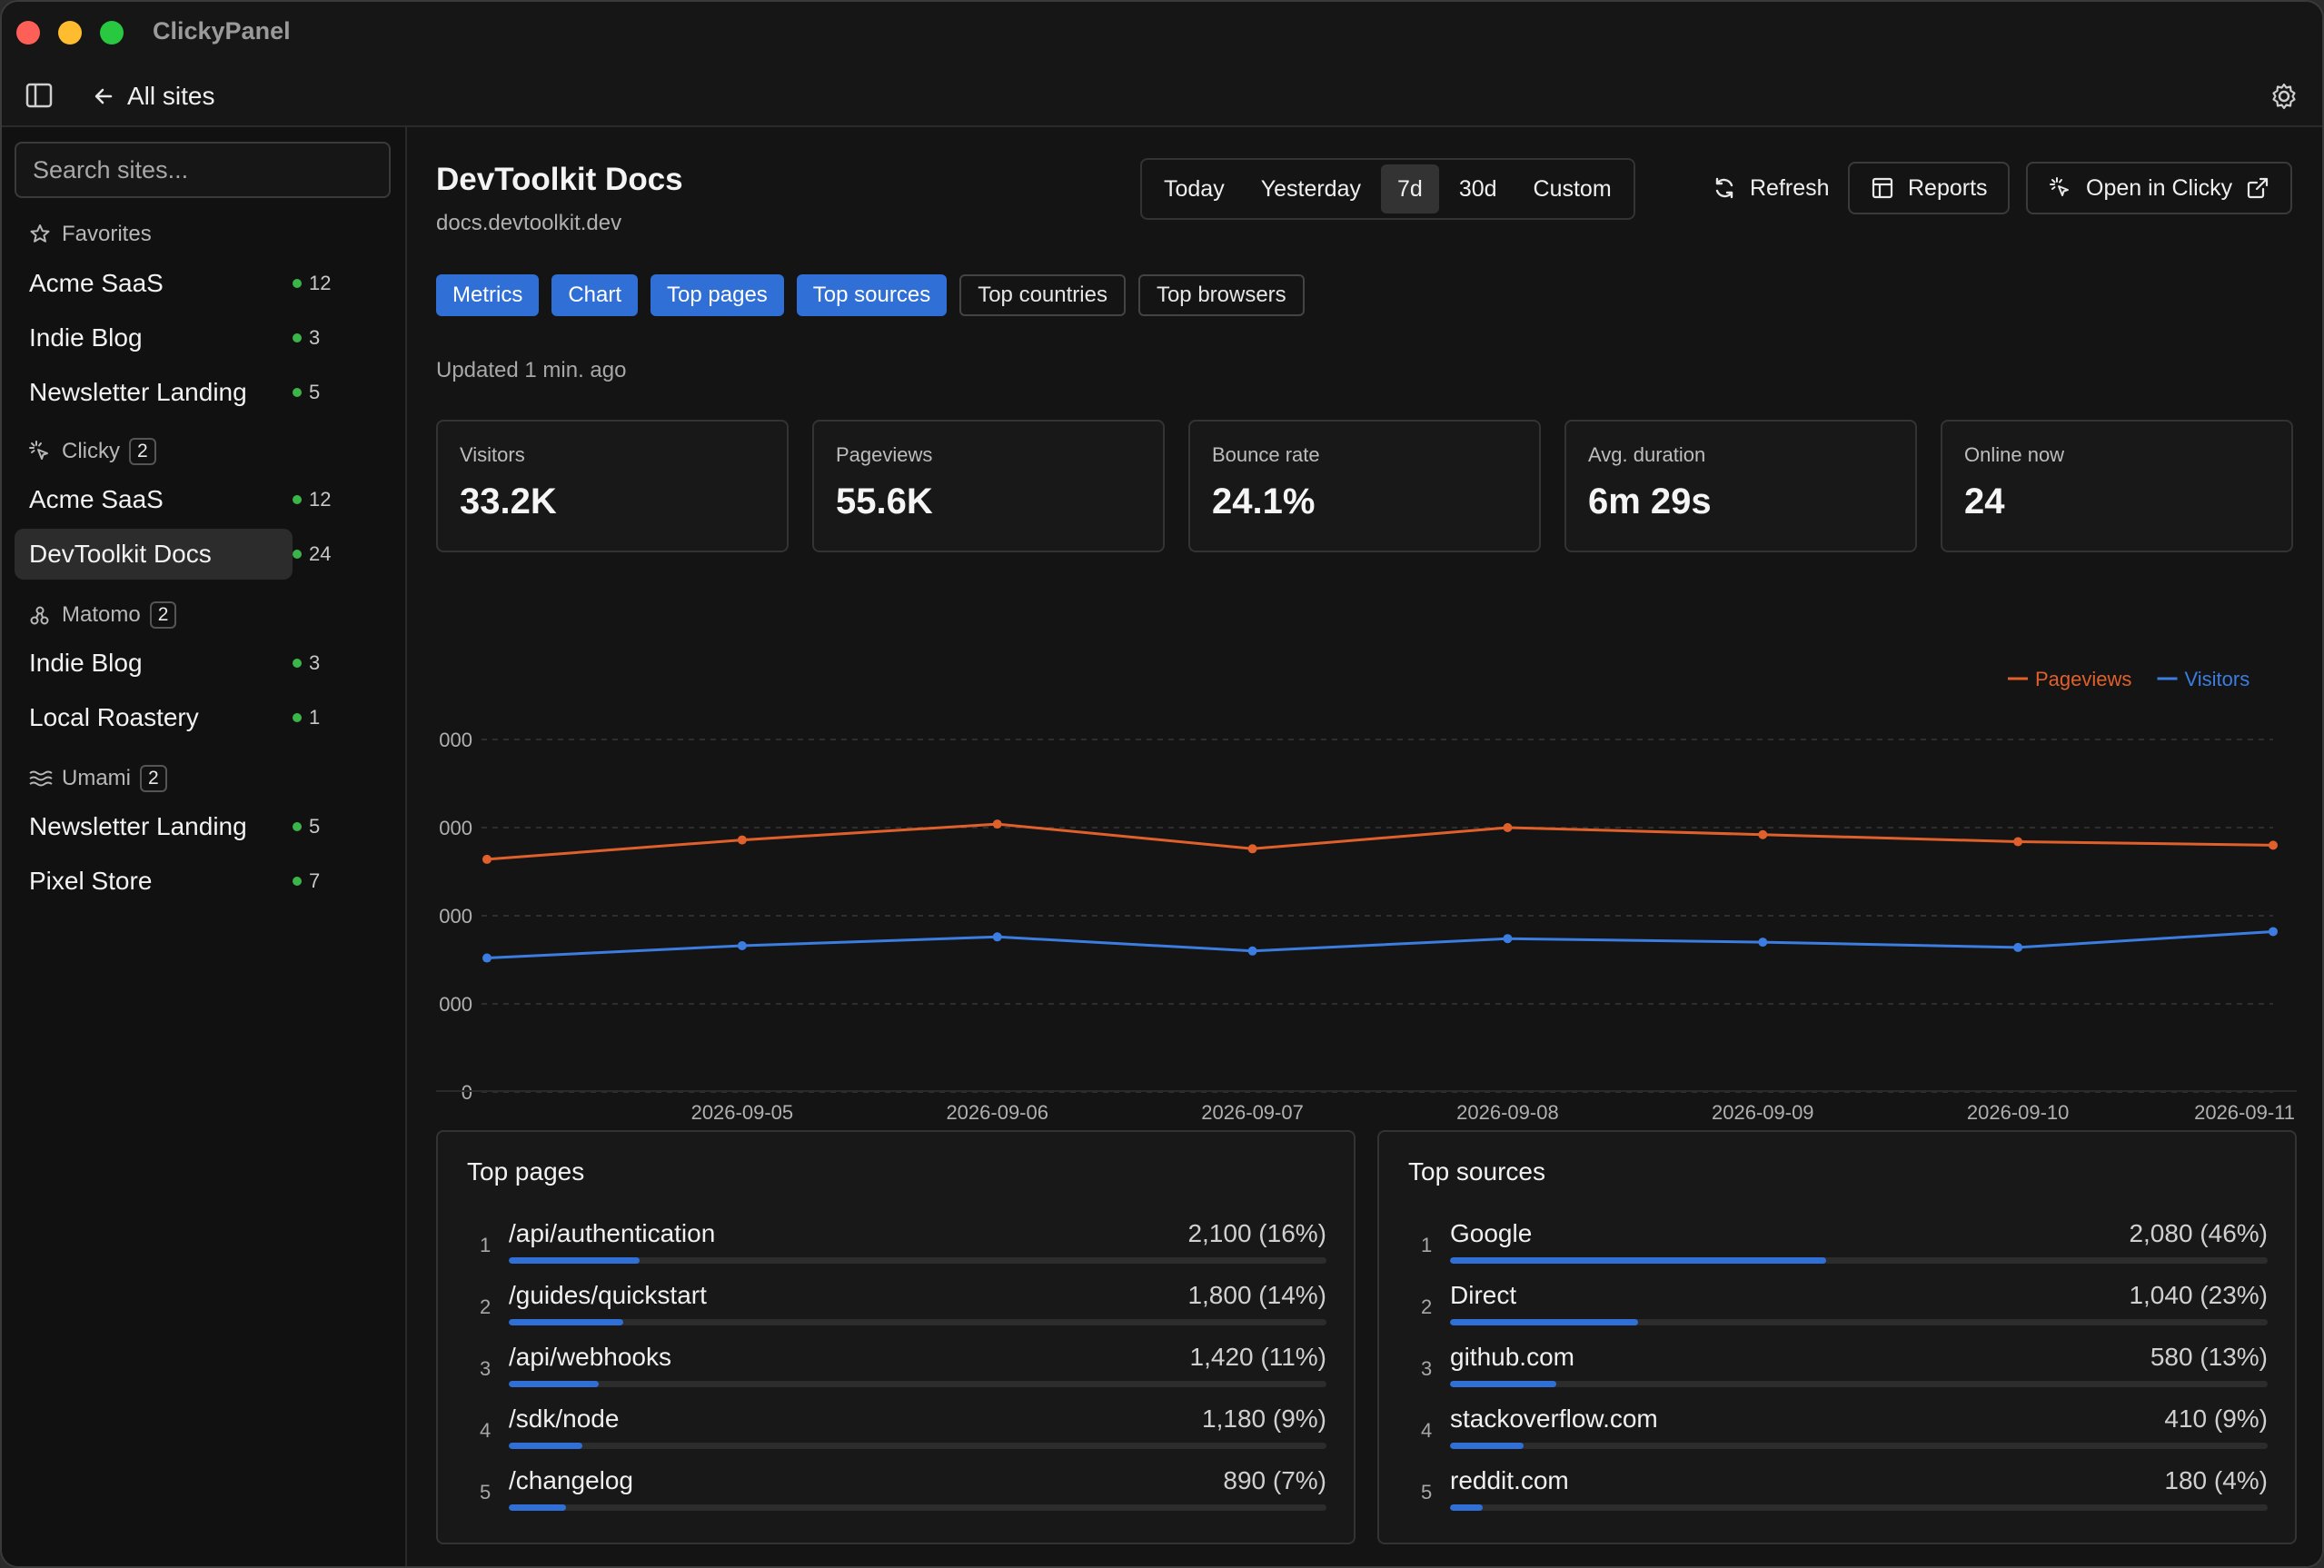  I want to click on list-item: 3 github.com 580 (13%), so click(1838, 1370).